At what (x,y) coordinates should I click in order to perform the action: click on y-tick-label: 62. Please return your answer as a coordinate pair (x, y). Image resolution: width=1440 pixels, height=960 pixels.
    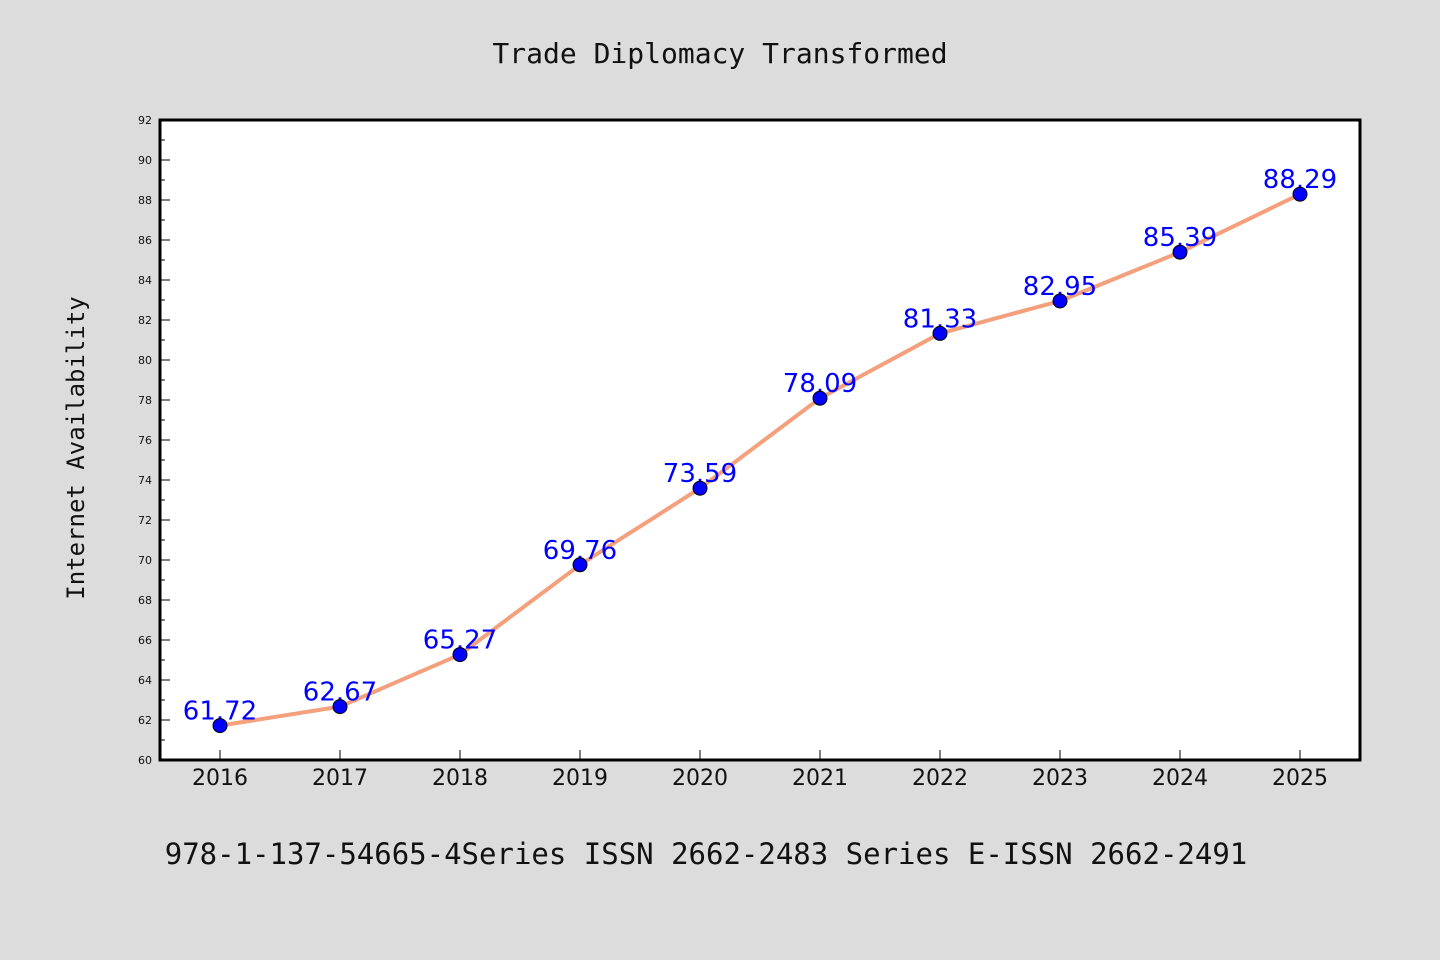
    Looking at the image, I should click on (145, 720).